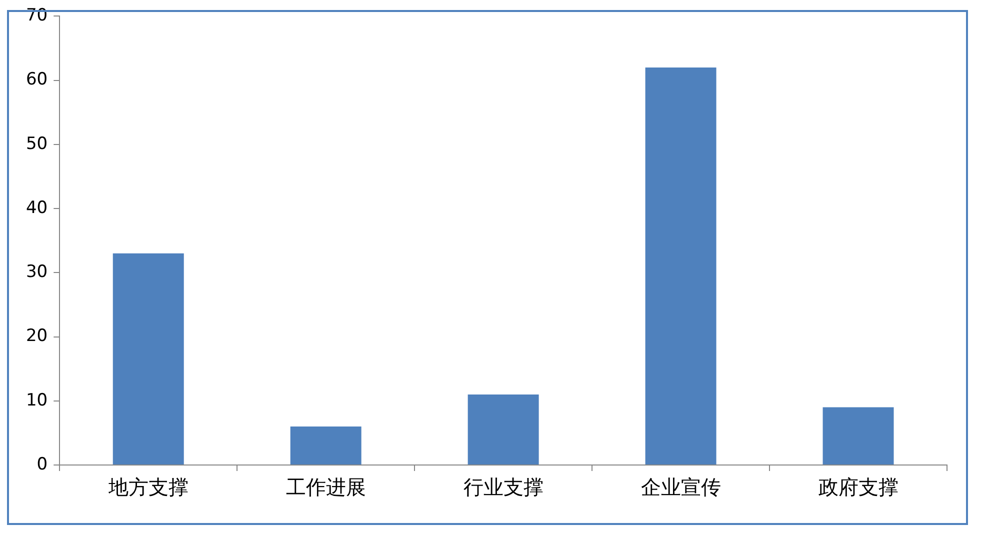 The image size is (981, 535). Describe the element at coordinates (37, 80) in the screenshot. I see `y-tick-label: 60` at that location.